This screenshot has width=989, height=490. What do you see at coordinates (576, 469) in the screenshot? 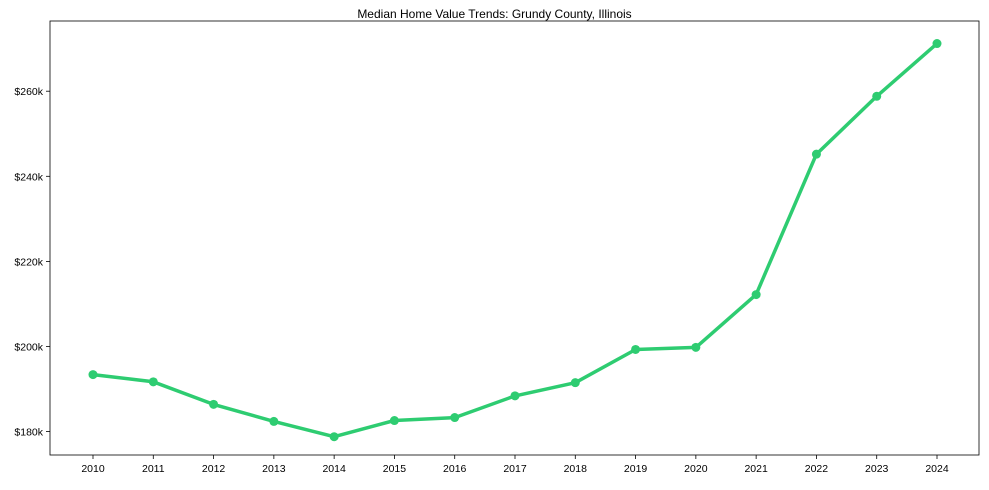
I see `x-tick-label: 2018` at bounding box center [576, 469].